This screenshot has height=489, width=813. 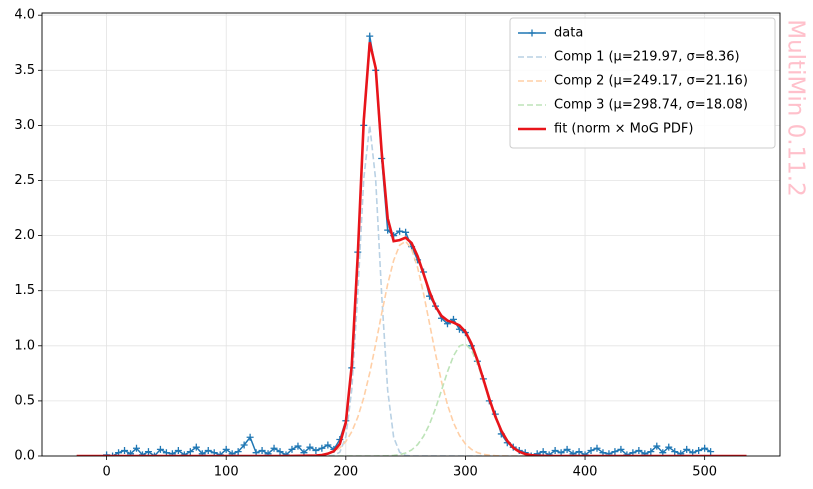 I want to click on legend-box, so click(x=642, y=83).